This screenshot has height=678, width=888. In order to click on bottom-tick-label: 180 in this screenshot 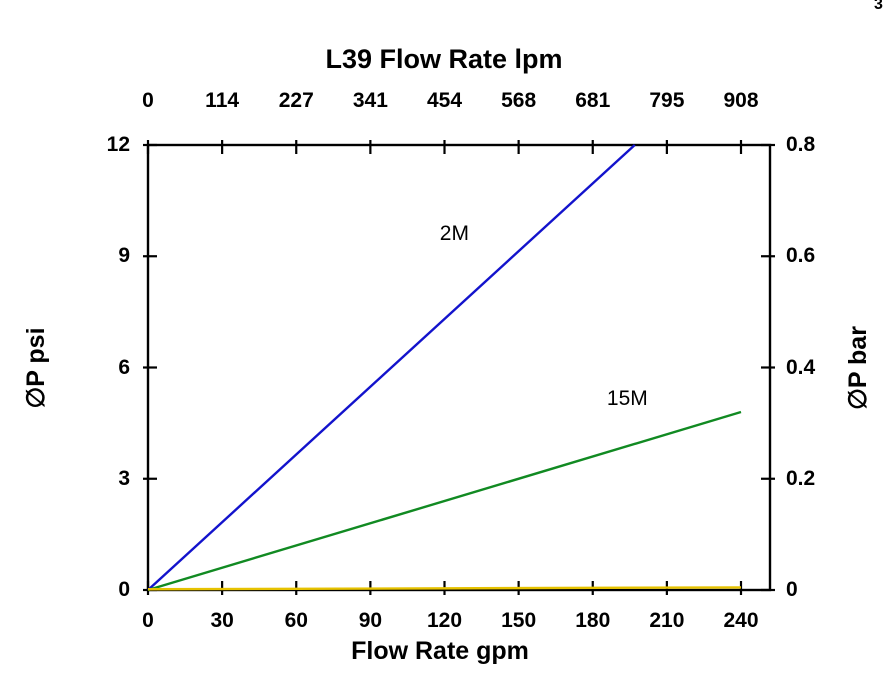, I will do `click(593, 620)`.